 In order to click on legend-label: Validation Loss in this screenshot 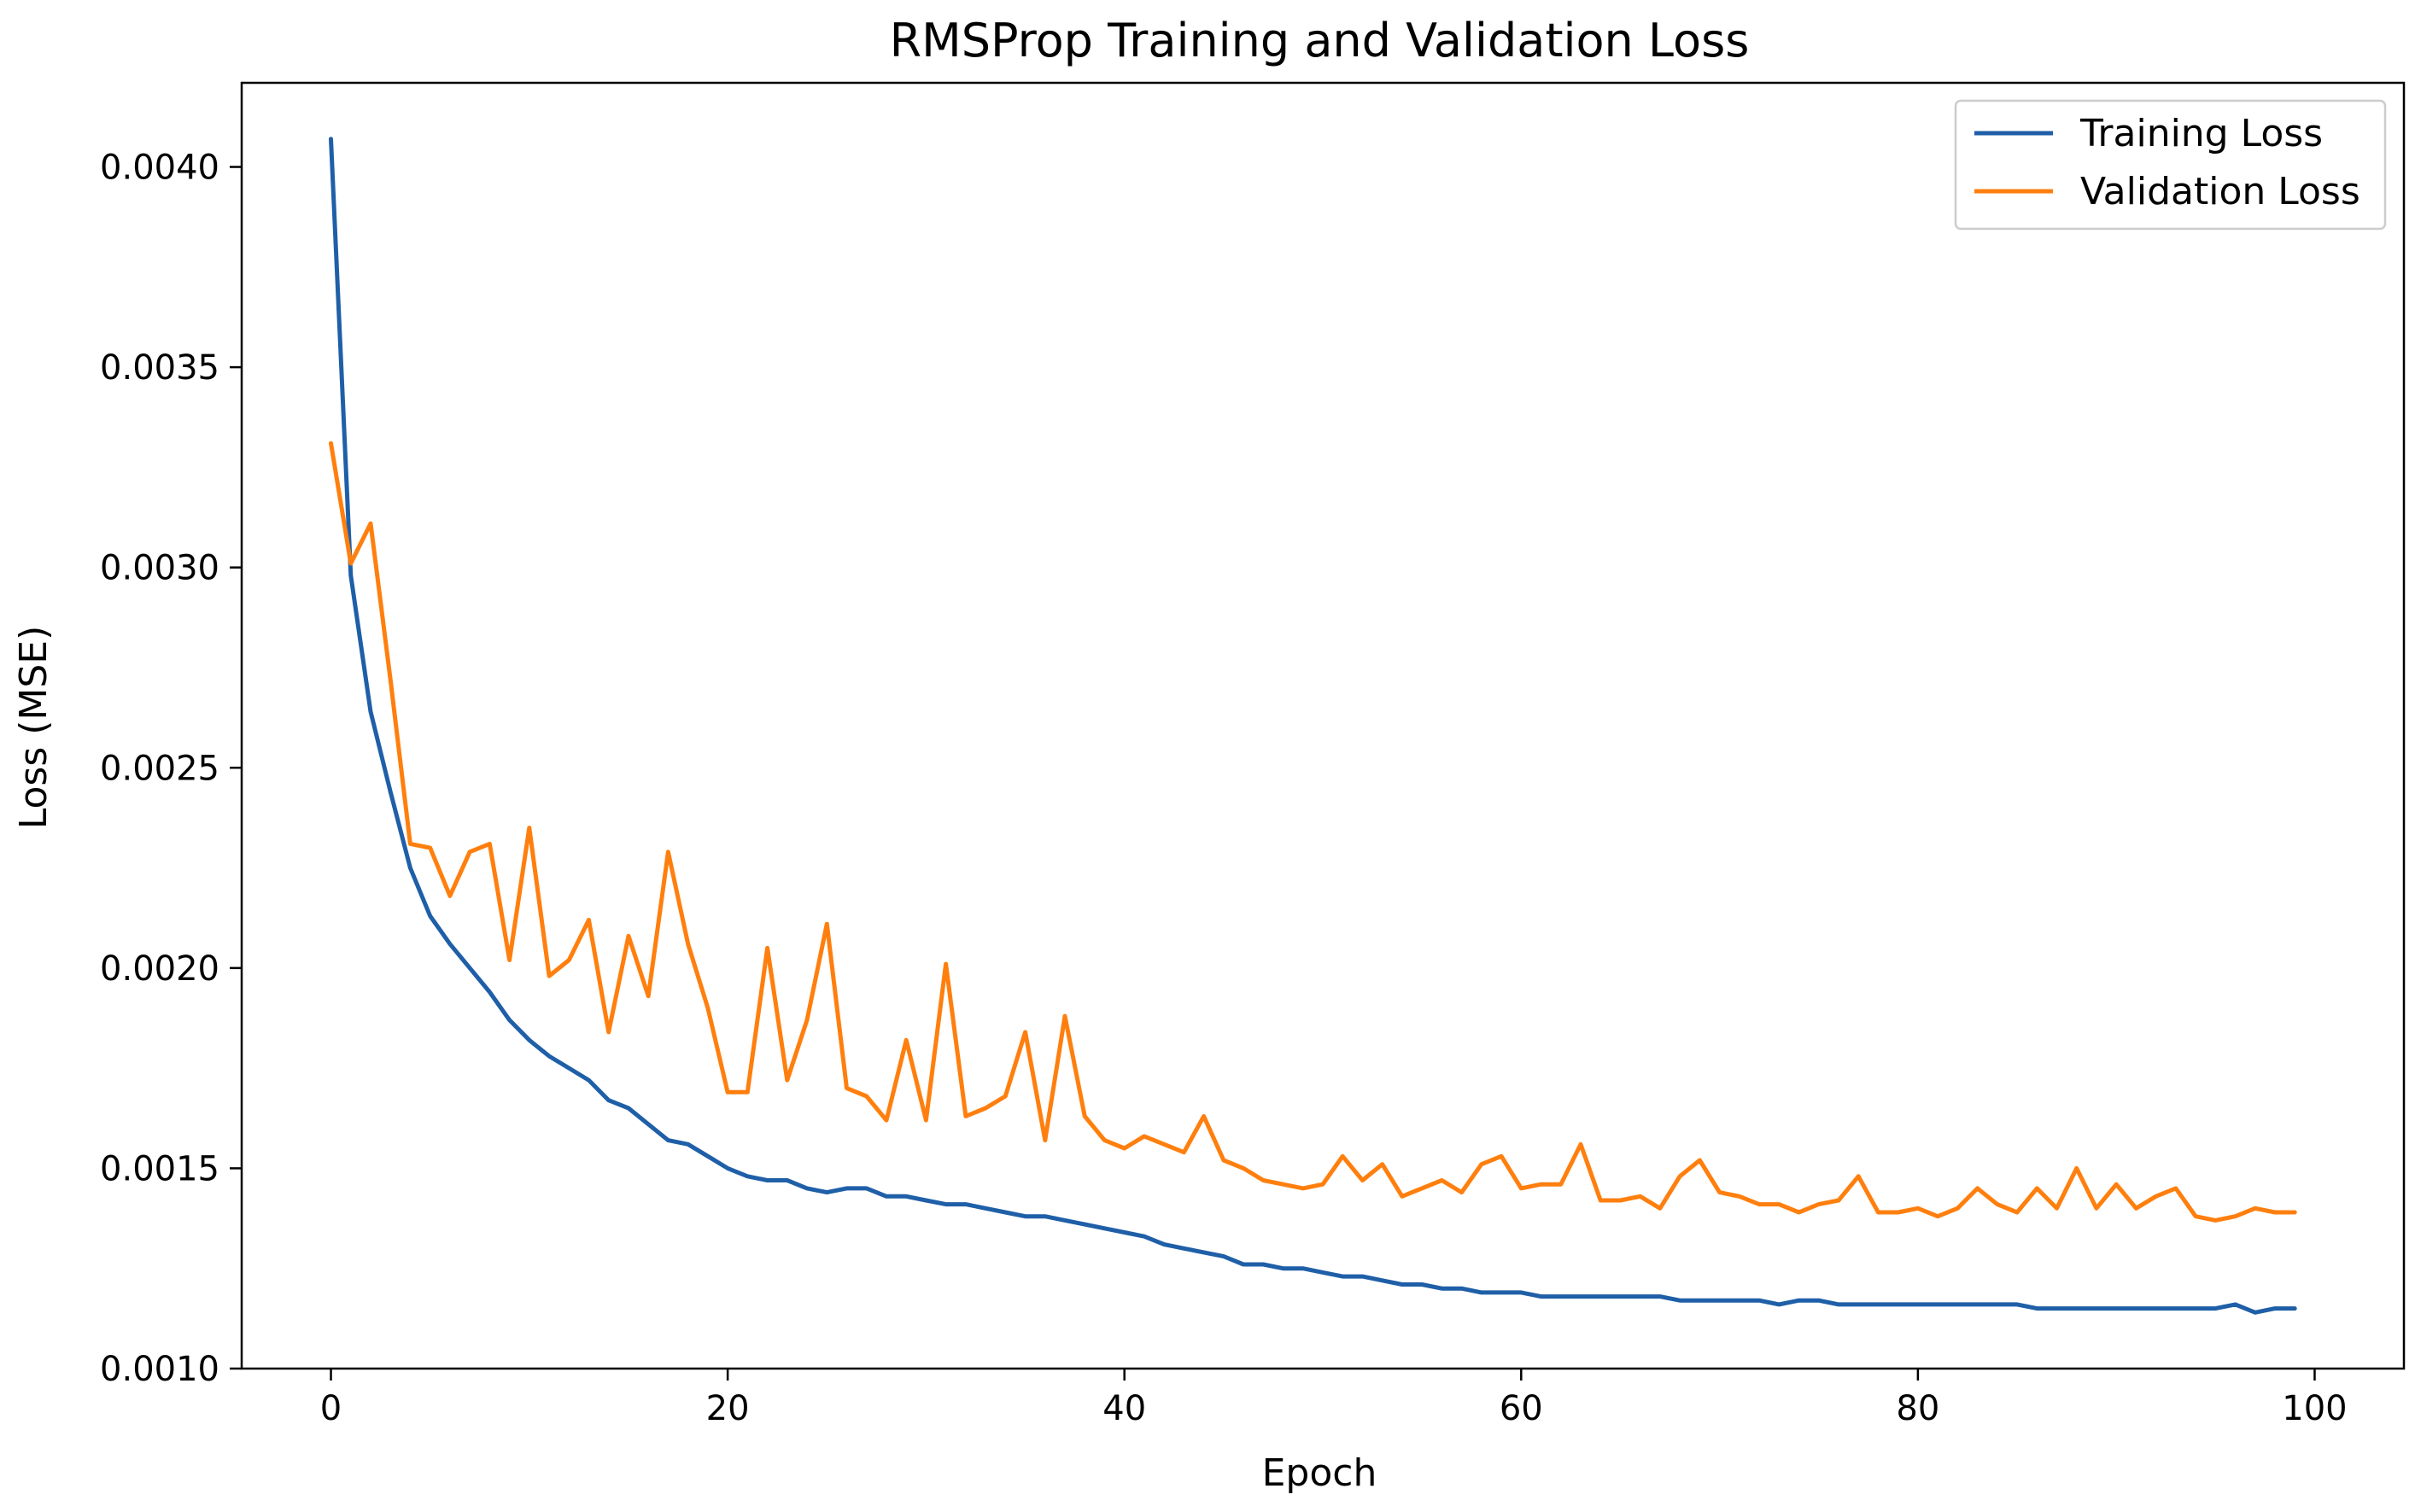, I will do `click(2220, 191)`.